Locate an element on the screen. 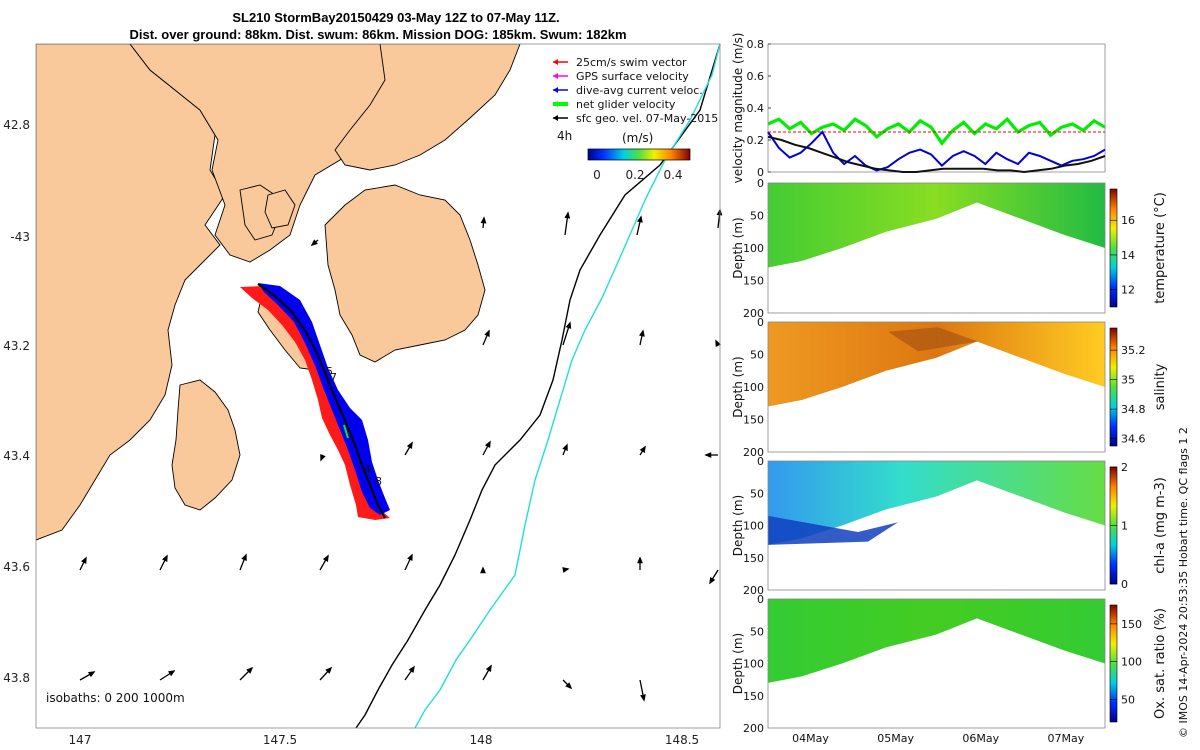 Image resolution: width=1200 pixels, height=750 pixels. time-tick: 06May is located at coordinates (980, 738).